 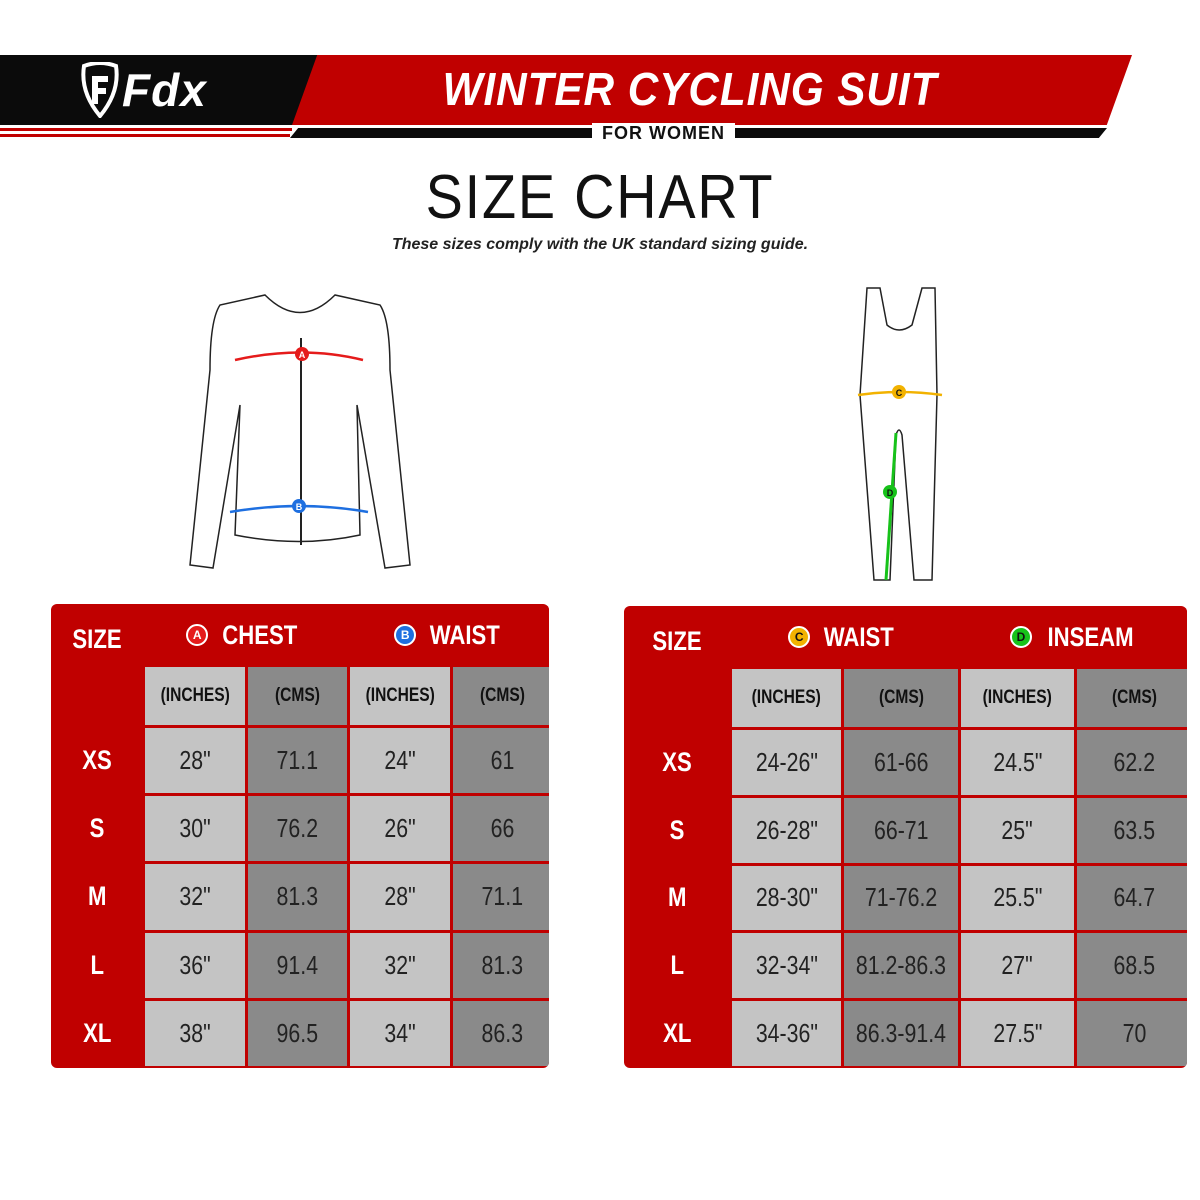 What do you see at coordinates (1020, 637) in the screenshot?
I see `badge-d-icon: D` at bounding box center [1020, 637].